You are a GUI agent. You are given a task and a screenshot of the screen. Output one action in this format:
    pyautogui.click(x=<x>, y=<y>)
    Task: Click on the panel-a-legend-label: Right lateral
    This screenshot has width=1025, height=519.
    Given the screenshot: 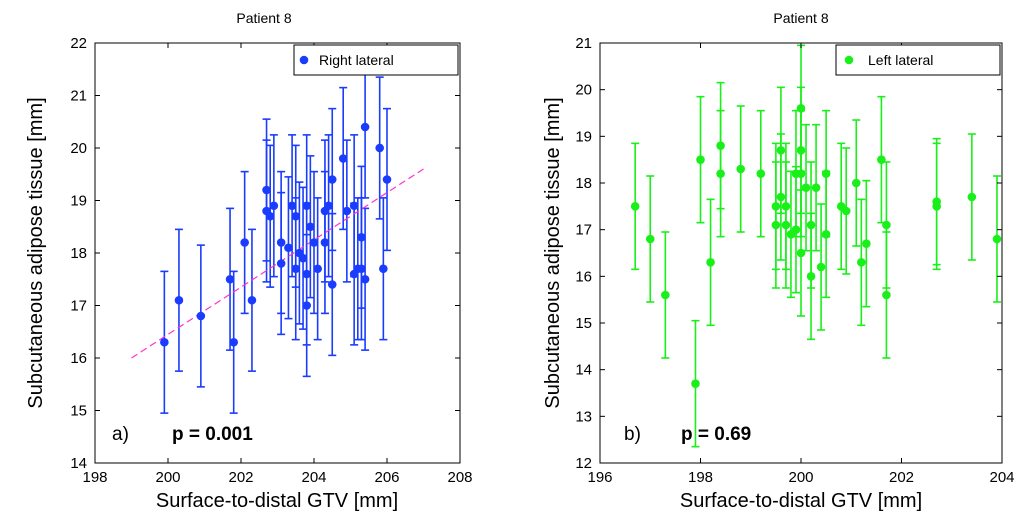 What is the action you would take?
    pyautogui.click(x=356, y=60)
    